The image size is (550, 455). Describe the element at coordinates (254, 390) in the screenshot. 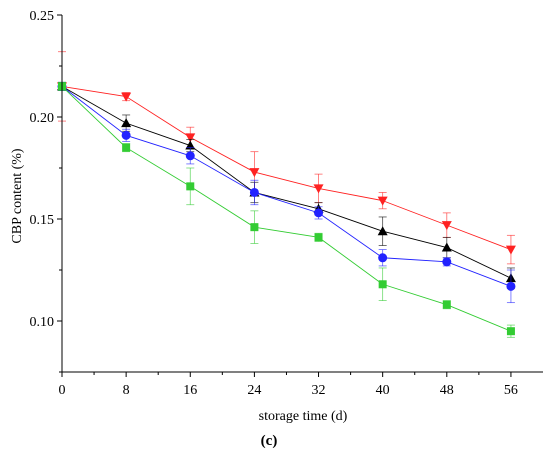

I see `x-tick-label: 24` at that location.